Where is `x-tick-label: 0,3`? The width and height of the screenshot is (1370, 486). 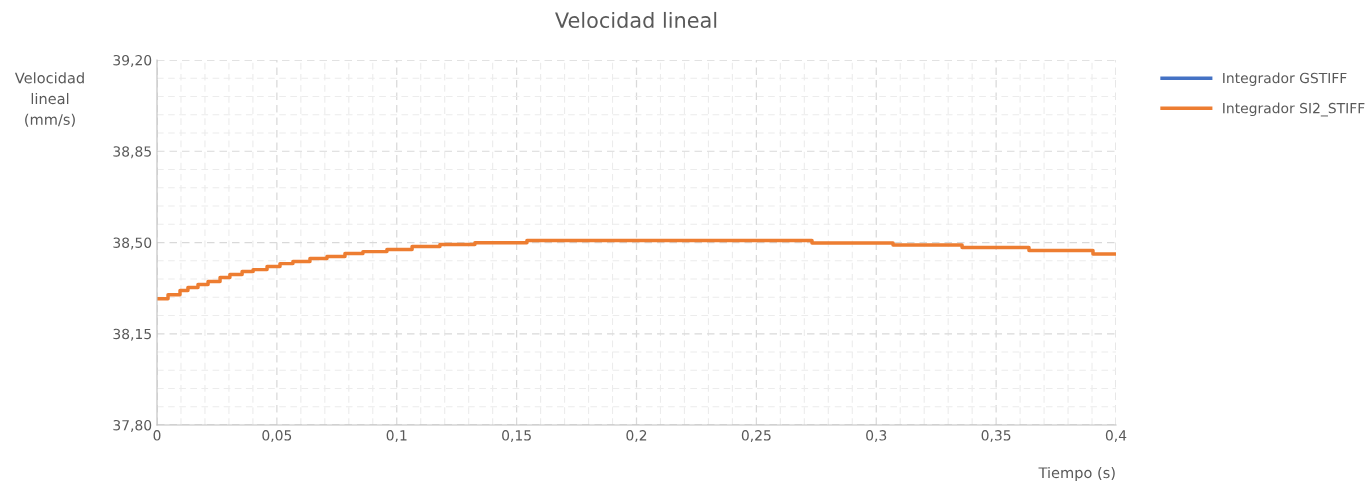 x-tick-label: 0,3 is located at coordinates (876, 436).